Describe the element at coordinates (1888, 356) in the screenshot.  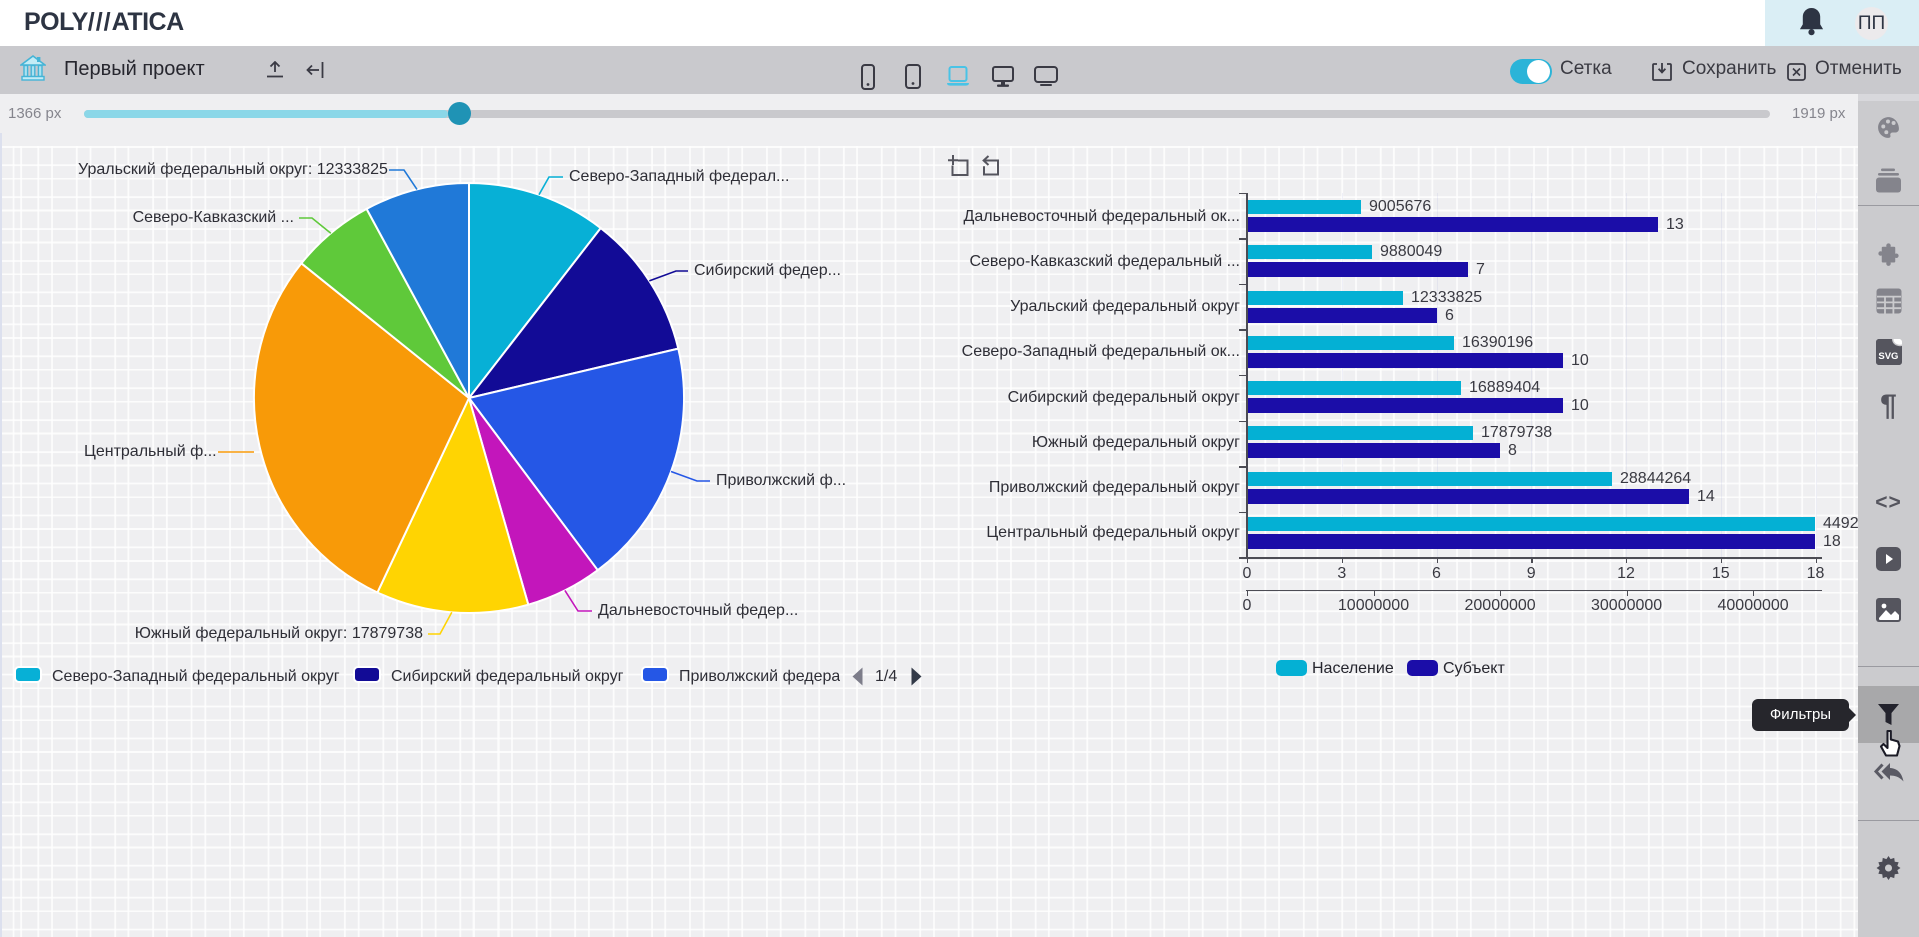
I see `svg-text: SVG` at that location.